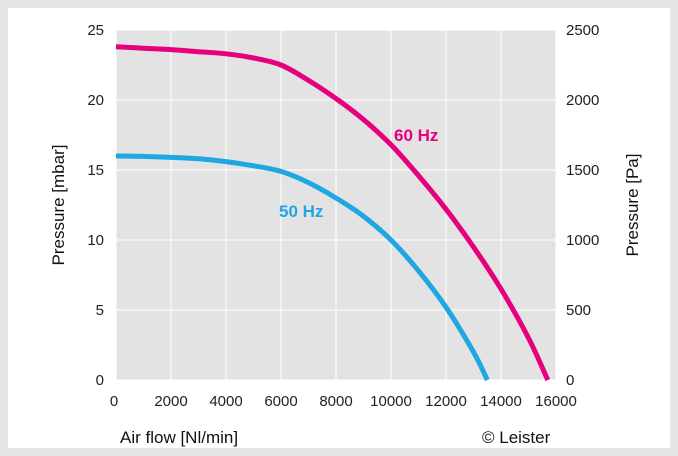 The image size is (678, 456). Describe the element at coordinates (516, 437) in the screenshot. I see `copyright-text: © Leister` at that location.